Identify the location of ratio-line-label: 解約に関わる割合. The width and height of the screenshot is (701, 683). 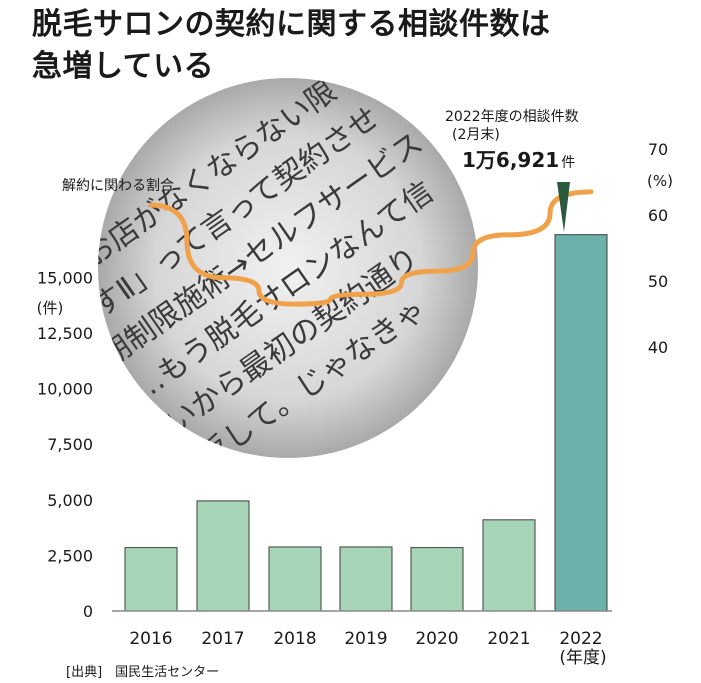
(118, 185).